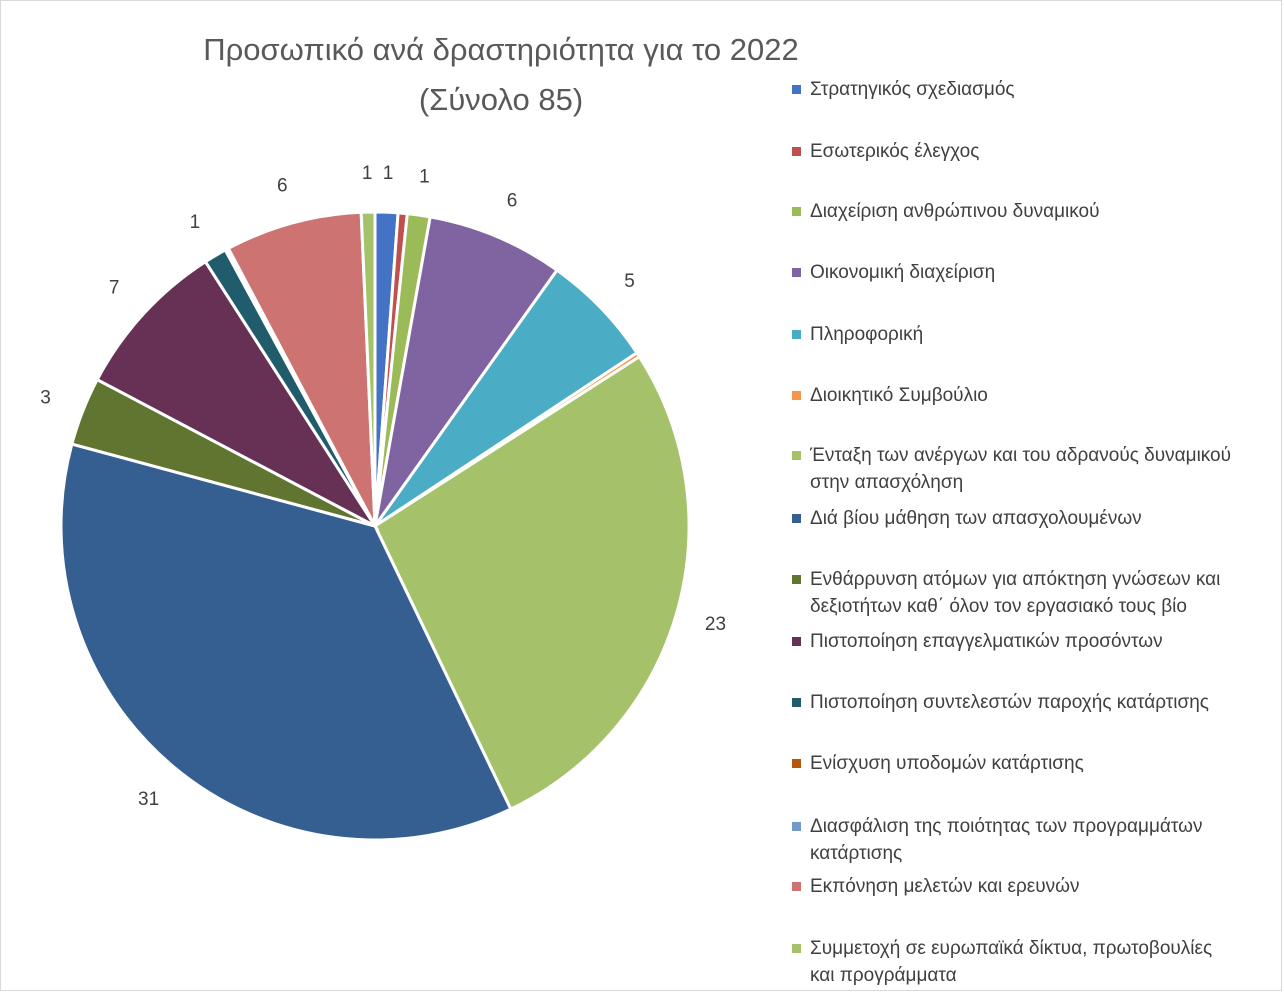 The width and height of the screenshot is (1284, 994). What do you see at coordinates (1032, 334) in the screenshot?
I see `legend-item: Πληροφορική` at bounding box center [1032, 334].